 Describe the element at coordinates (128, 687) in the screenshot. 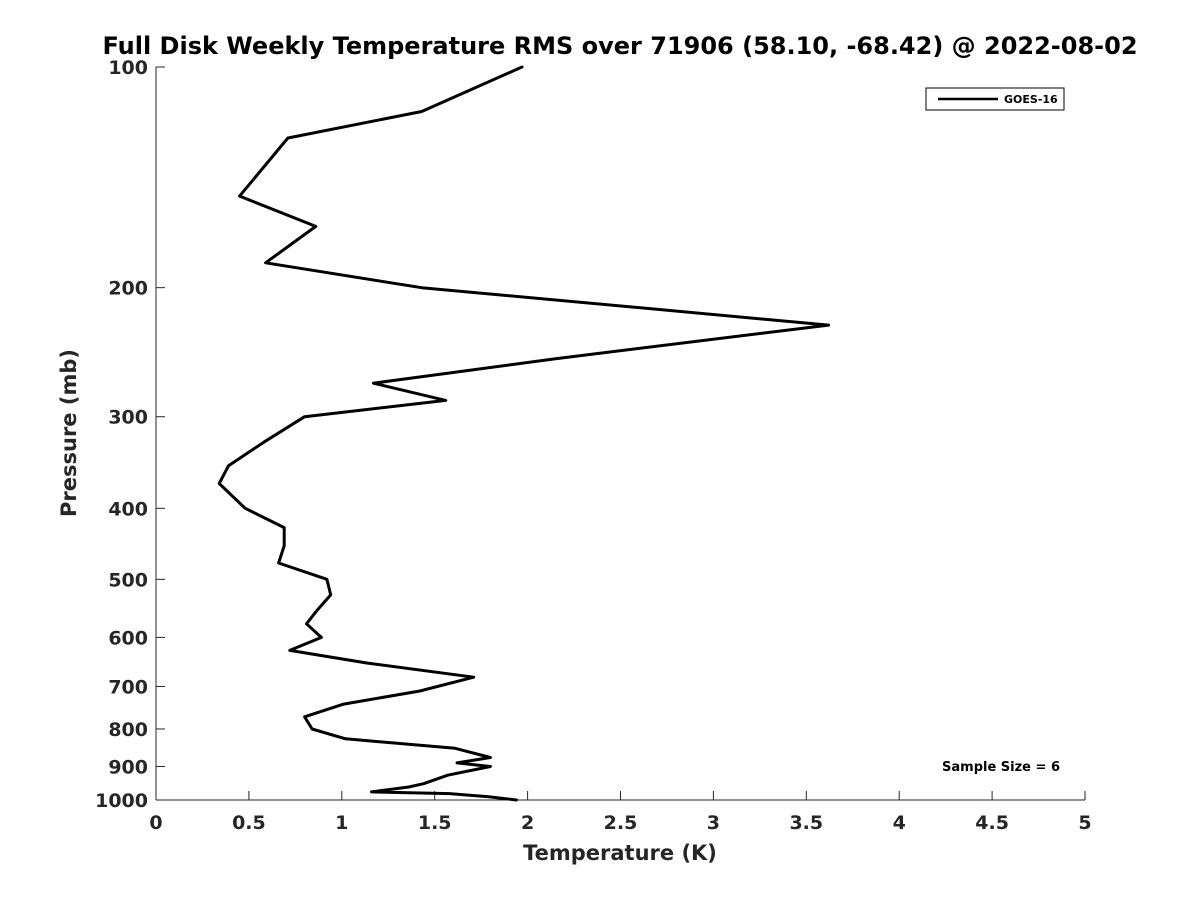

I see `y-tick-label: 700` at that location.